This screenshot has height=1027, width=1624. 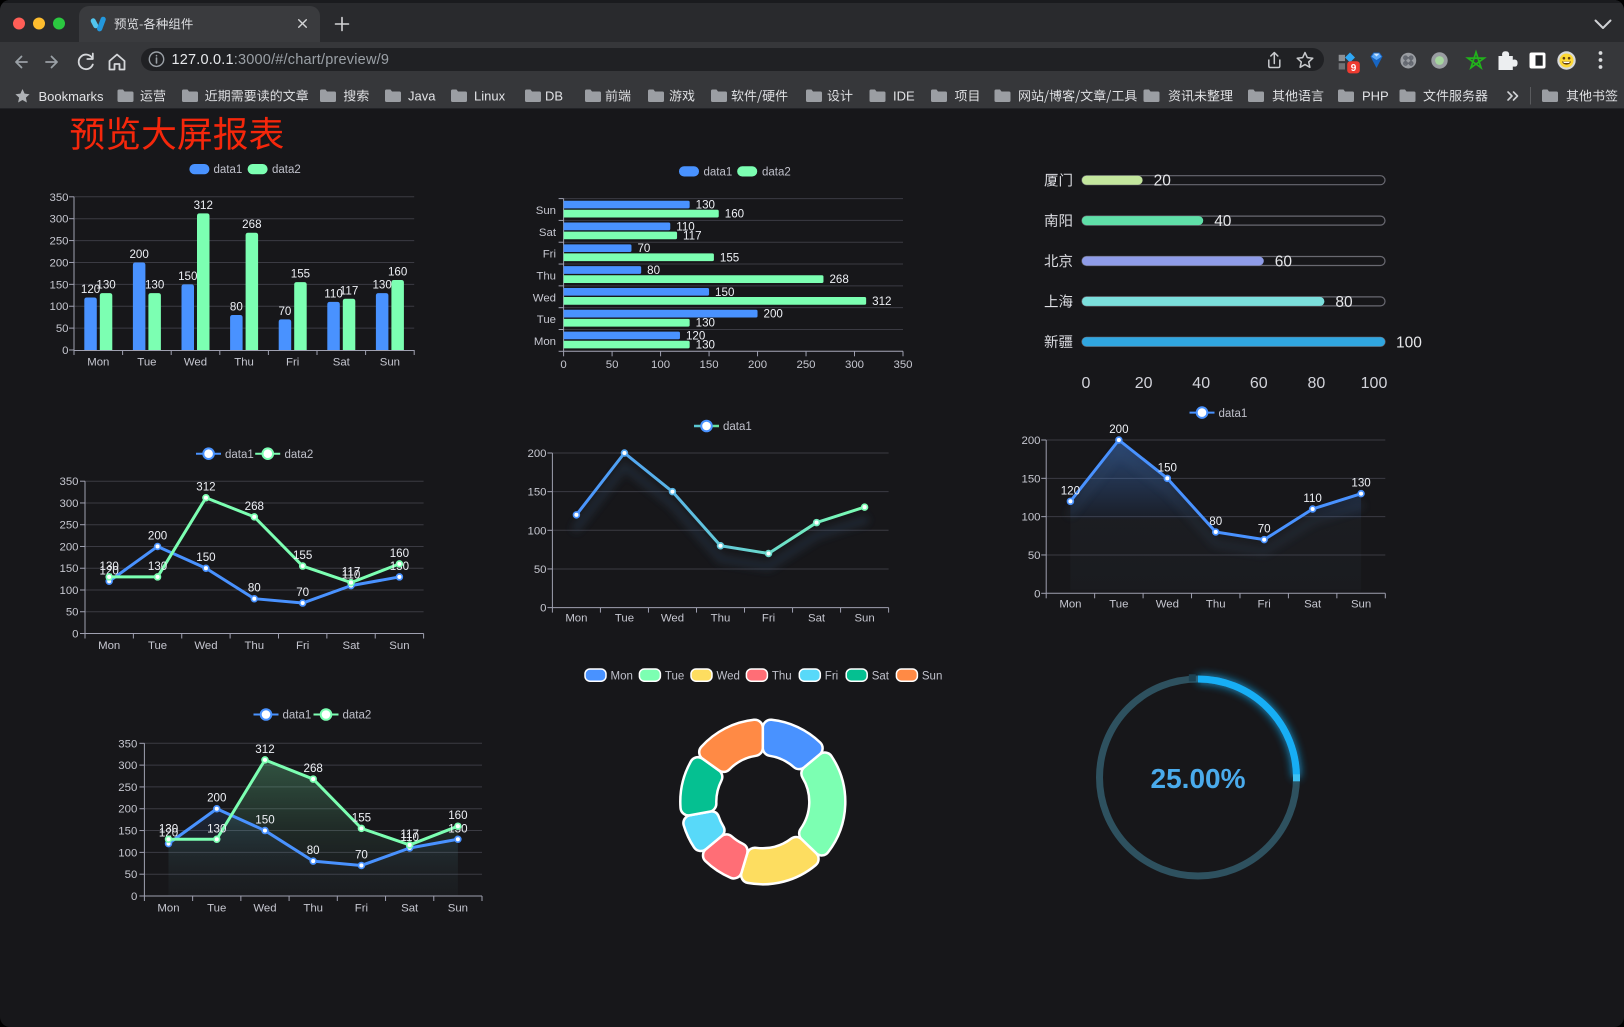 I want to click on svg-text: data2, so click(x=286, y=170).